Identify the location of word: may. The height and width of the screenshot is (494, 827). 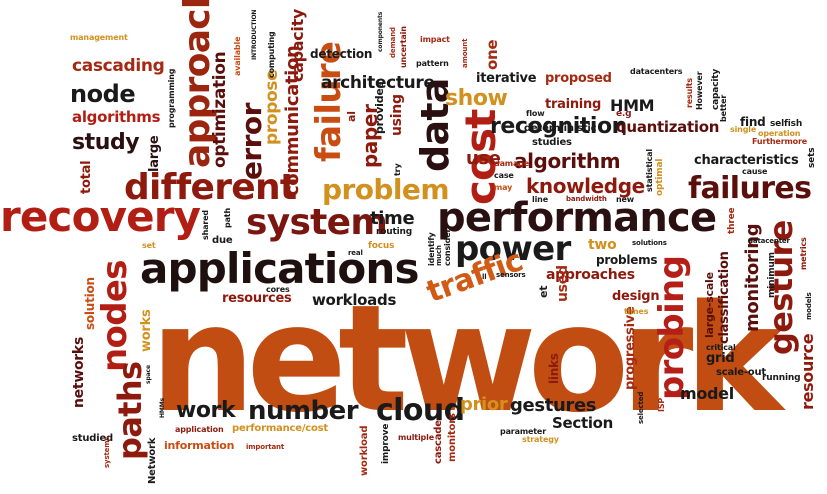
(503, 187).